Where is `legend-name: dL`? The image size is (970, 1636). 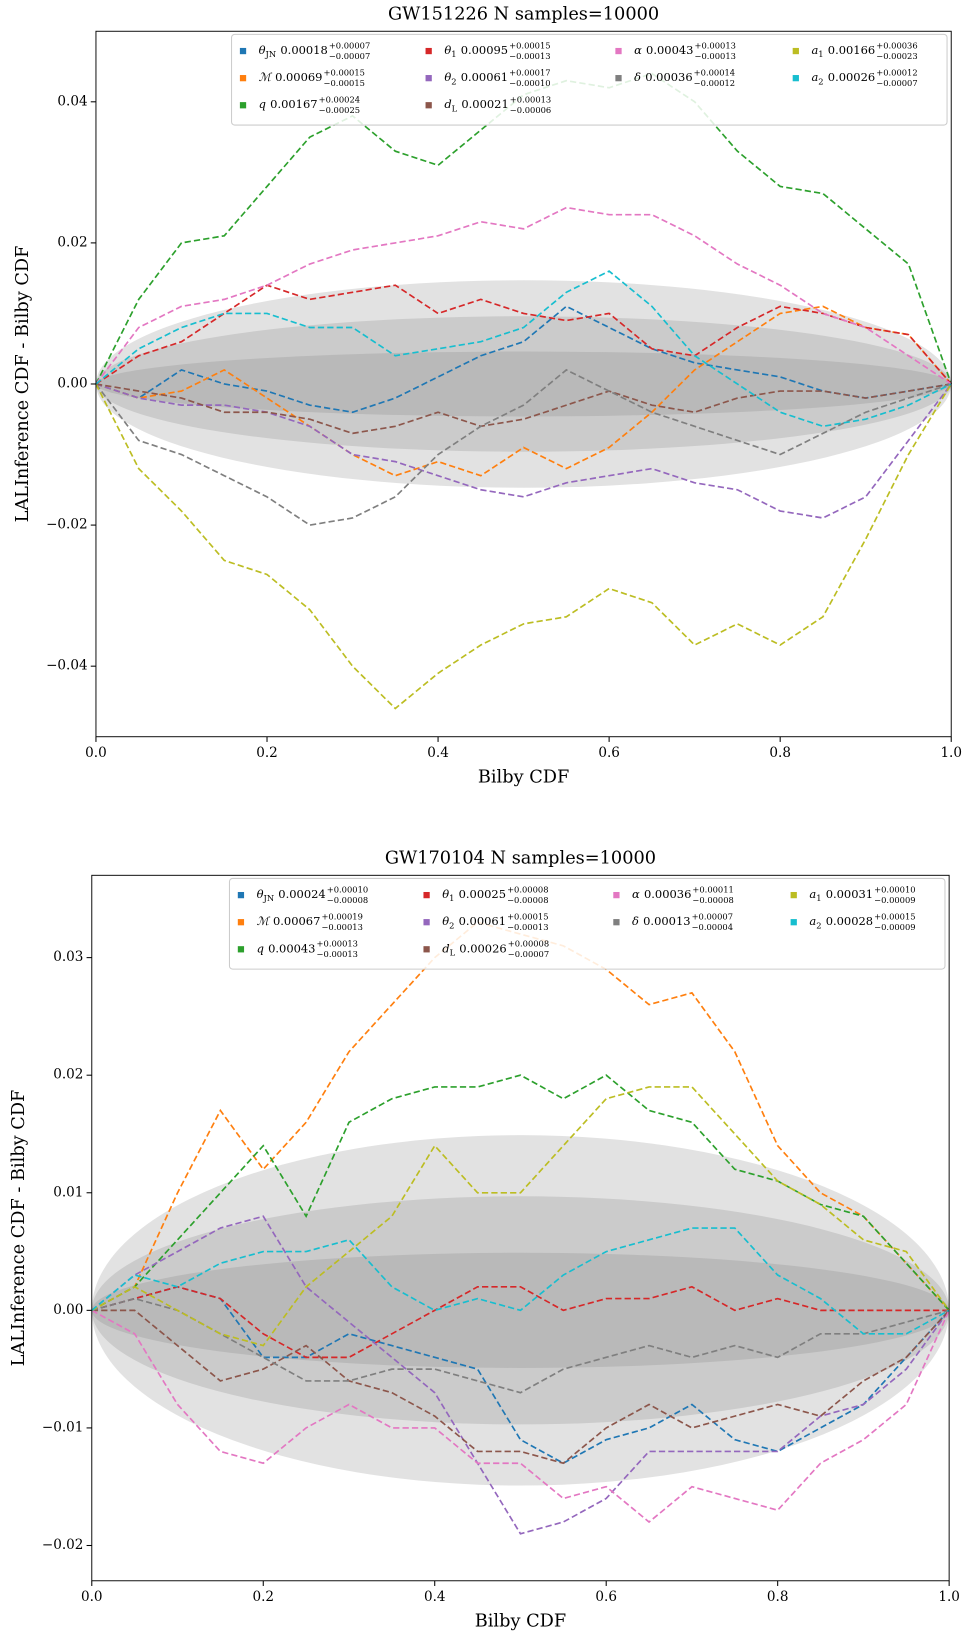
legend-name: dL is located at coordinates (448, 949).